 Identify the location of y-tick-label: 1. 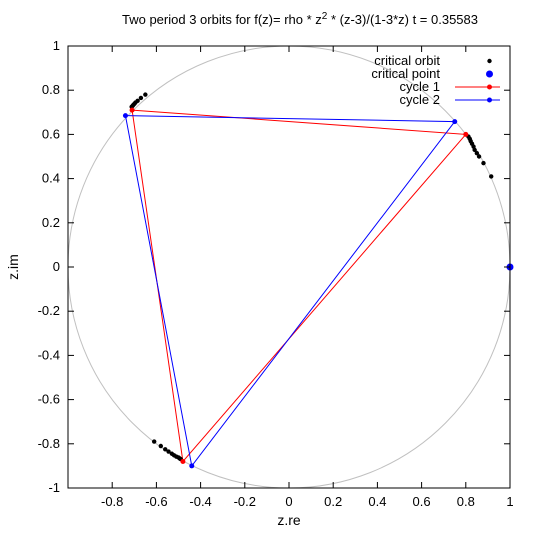
(56, 45).